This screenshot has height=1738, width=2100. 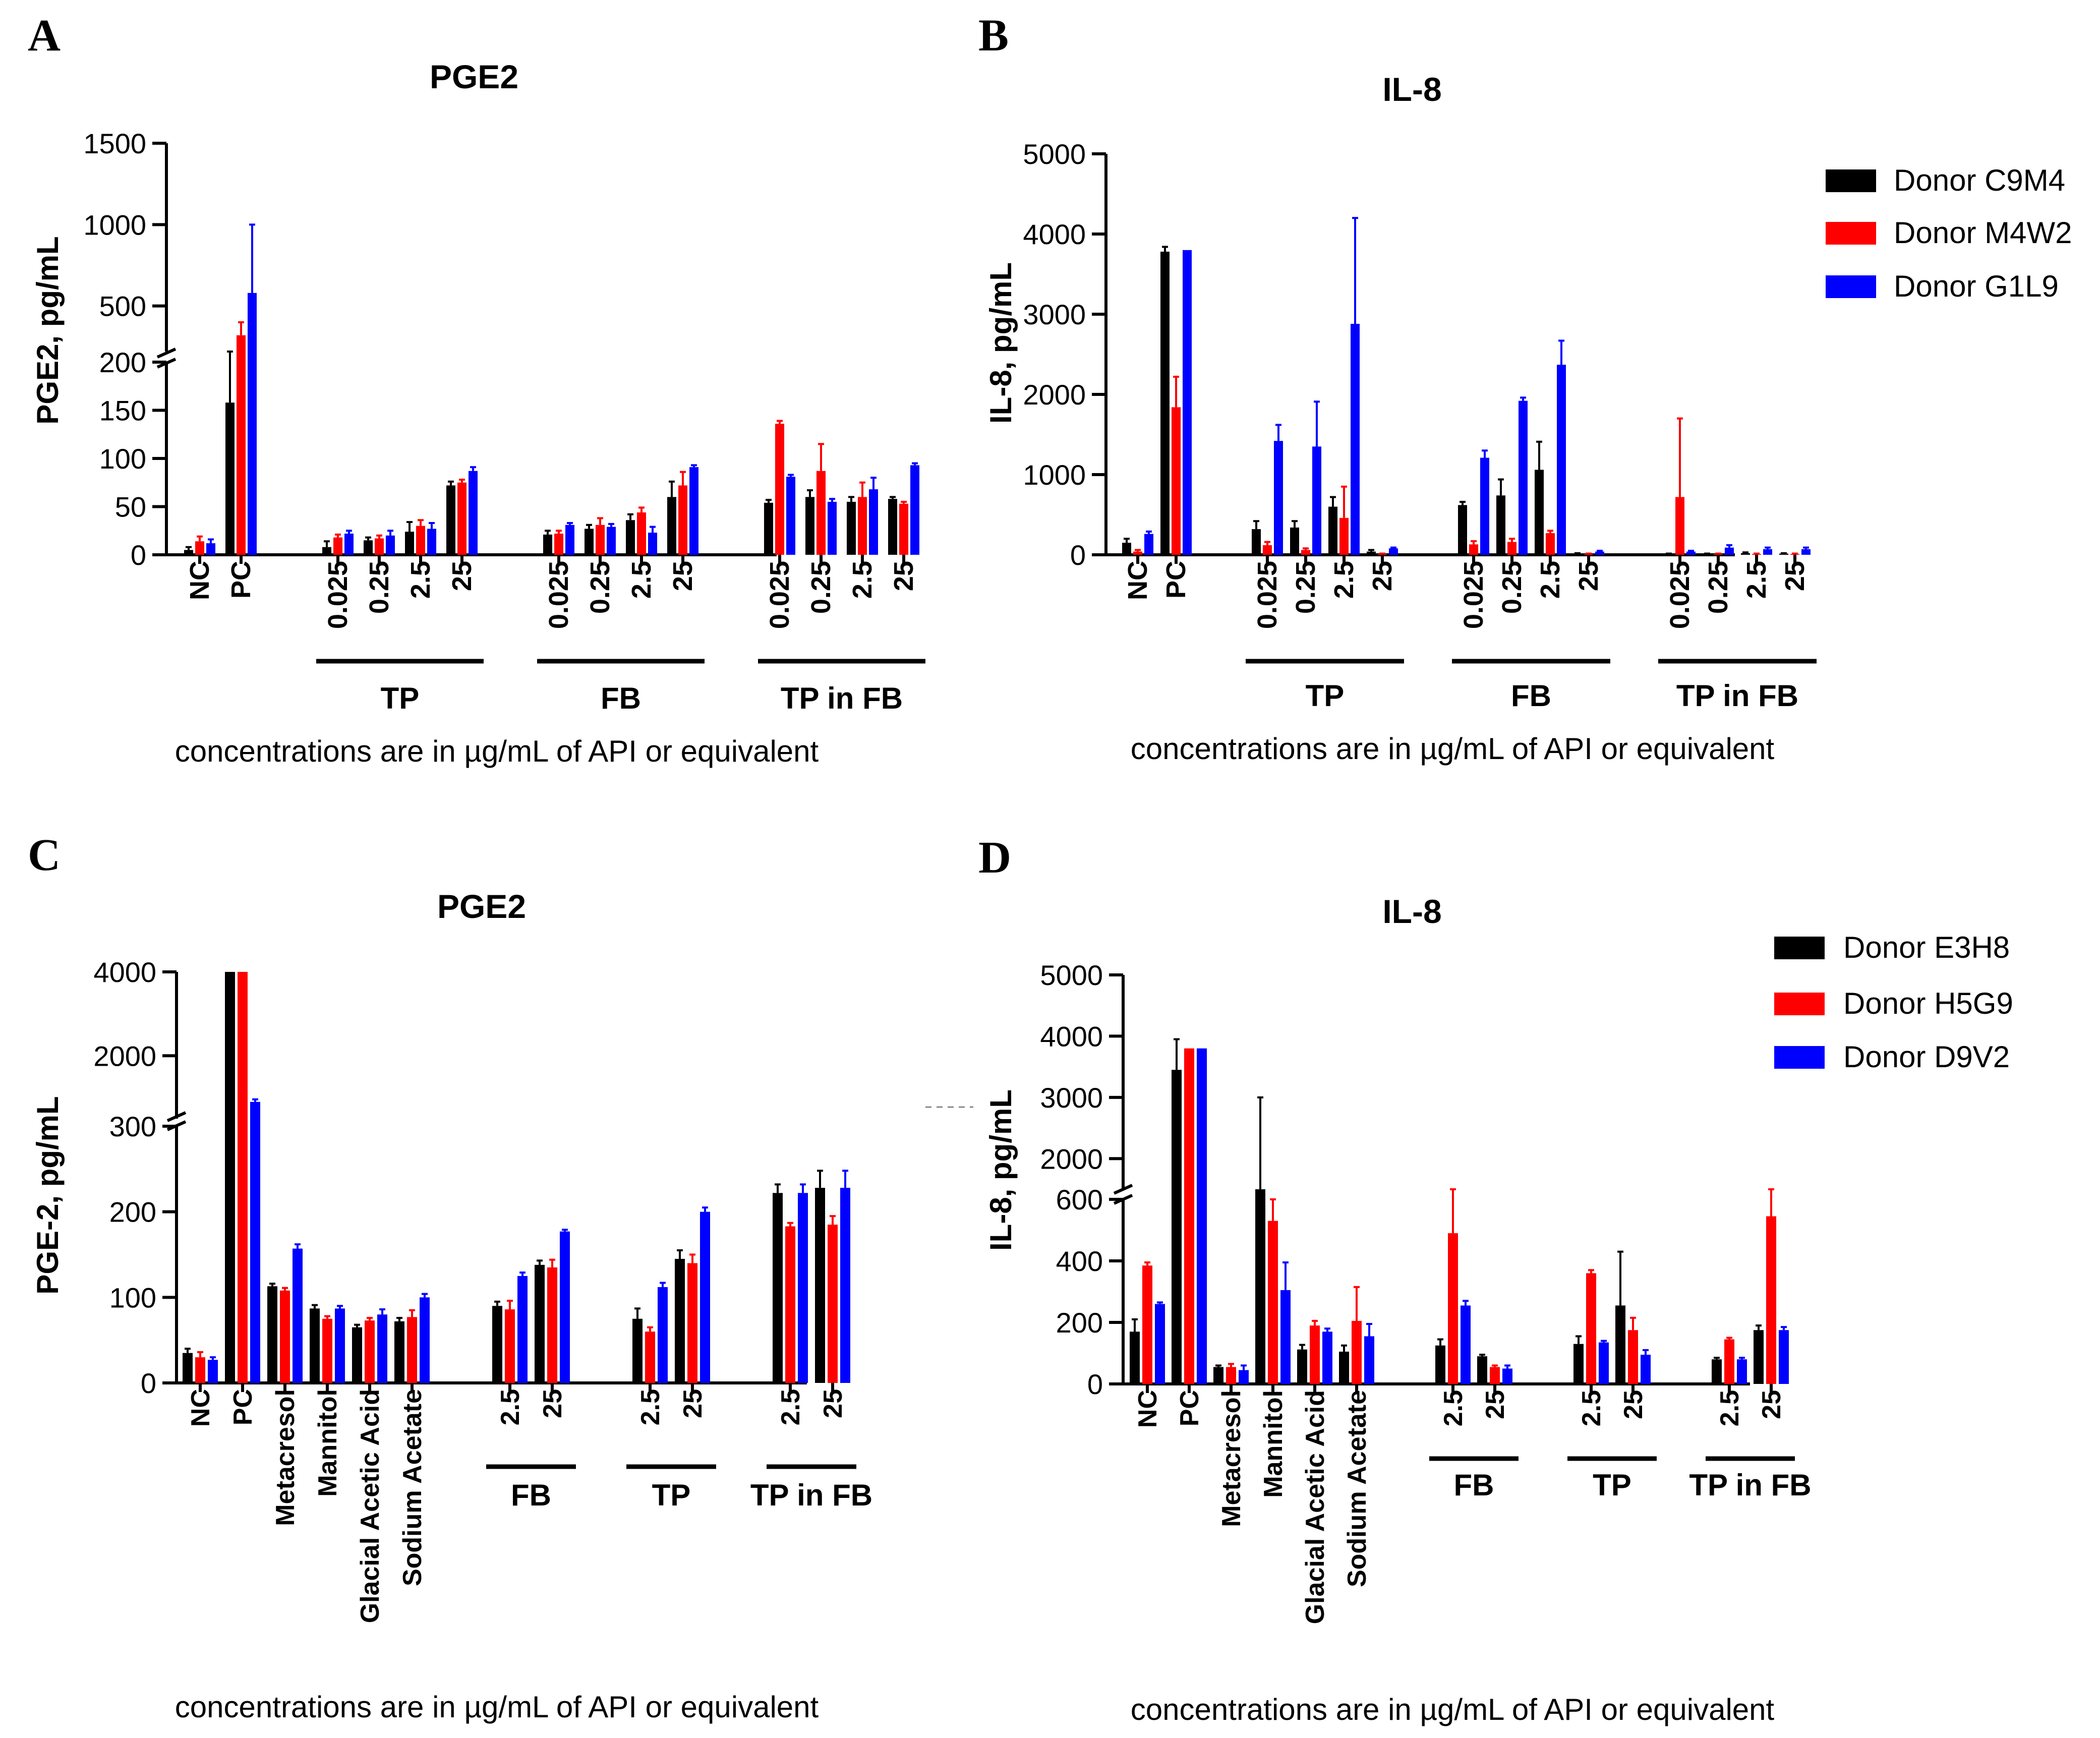 What do you see at coordinates (176, 1116) in the screenshot?
I see `panel-c-axis-break` at bounding box center [176, 1116].